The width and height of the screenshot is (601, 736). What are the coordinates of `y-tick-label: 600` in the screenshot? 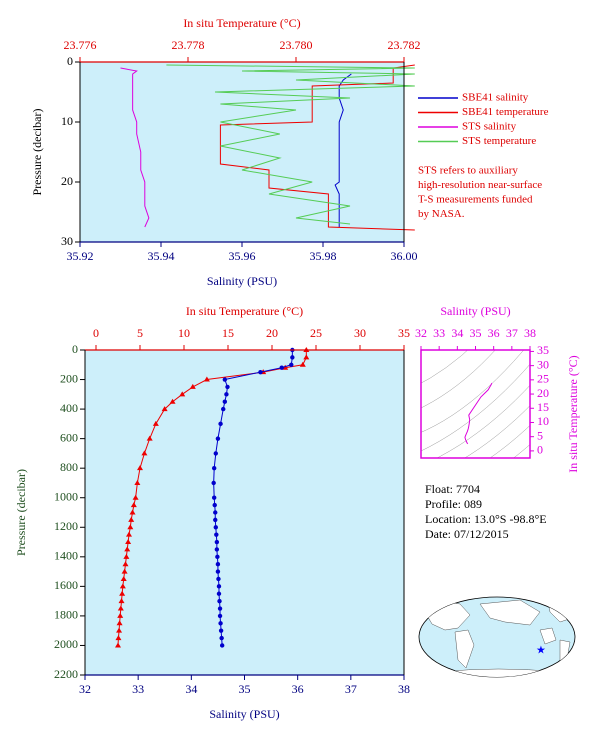 It's located at (69, 437).